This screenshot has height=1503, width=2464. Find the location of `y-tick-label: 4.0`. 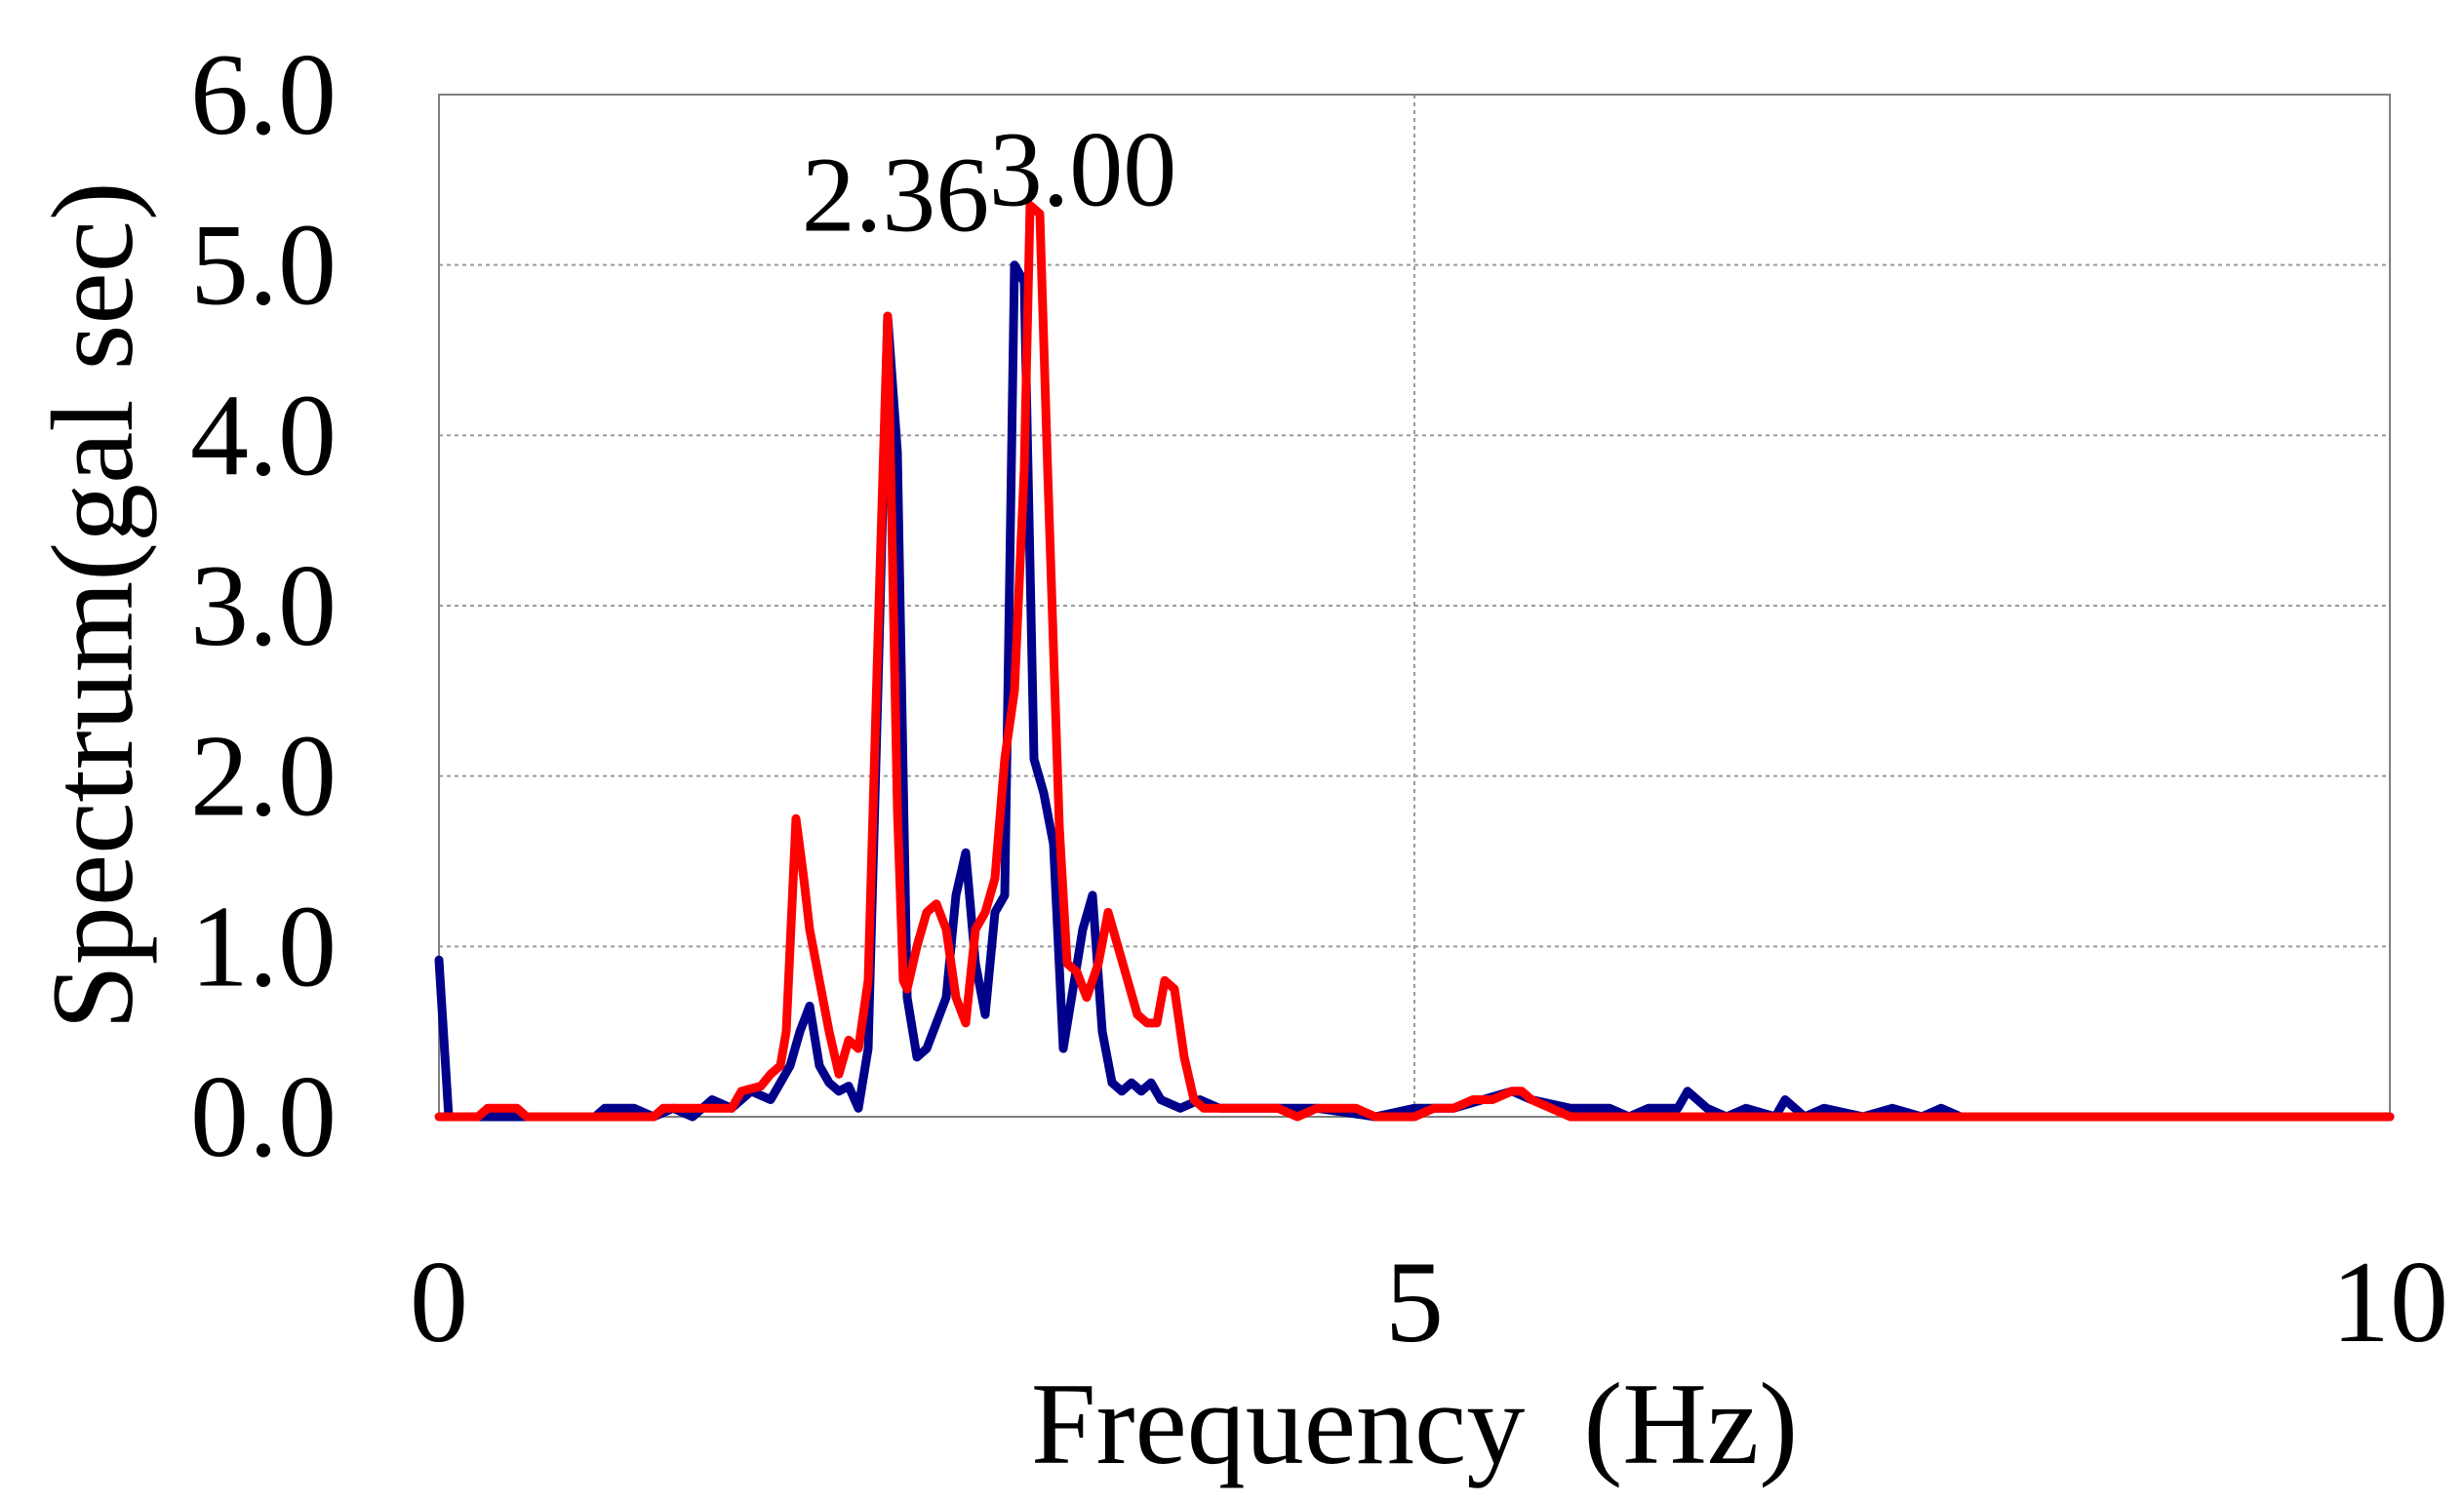

y-tick-label: 4.0 is located at coordinates (263, 434).